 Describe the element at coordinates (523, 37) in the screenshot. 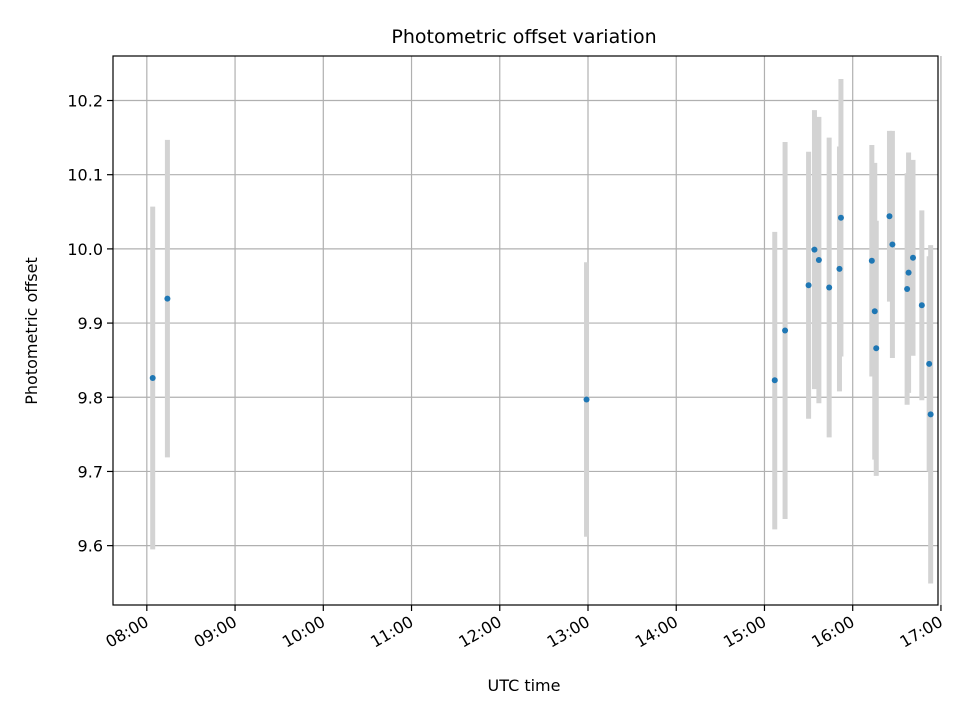

I see `chart-title: Photometric offset variation` at that location.